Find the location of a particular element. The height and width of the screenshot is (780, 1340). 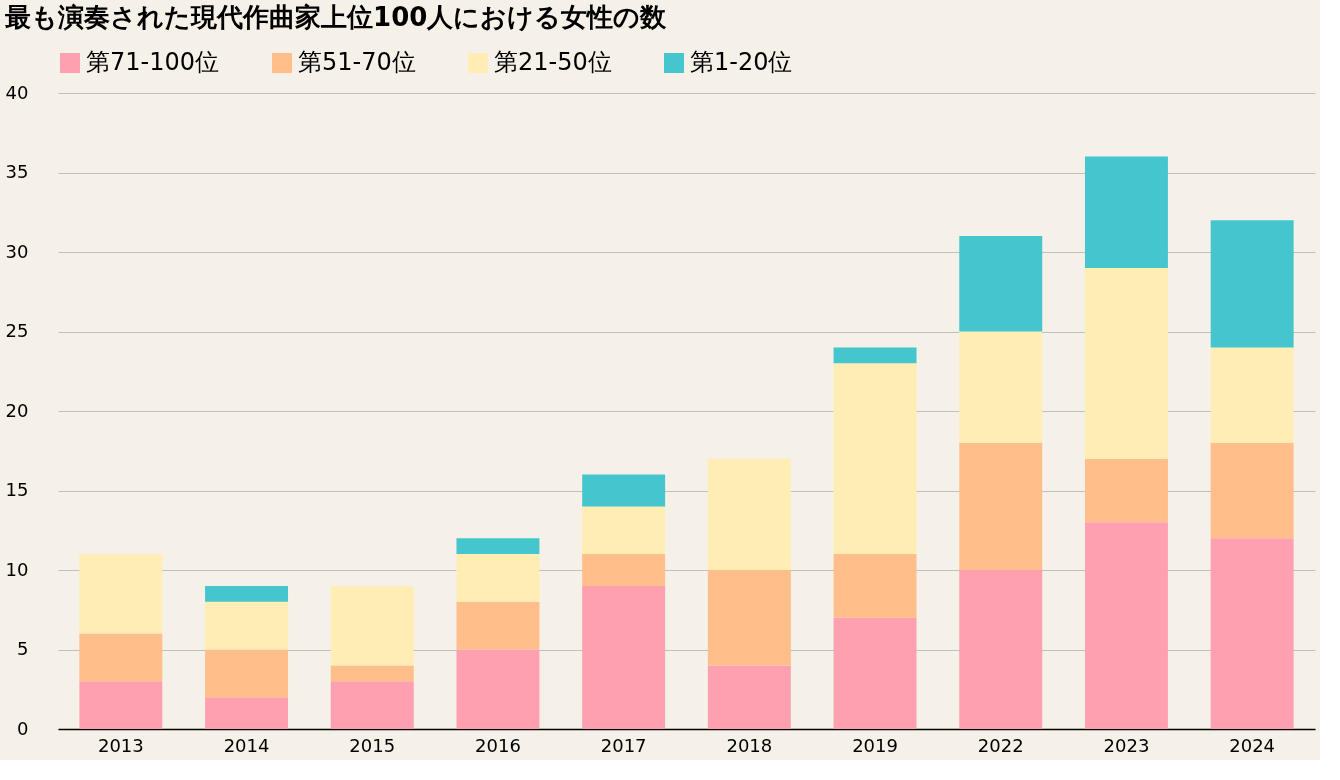

x-tick-label: 2024 is located at coordinates (1252, 745).